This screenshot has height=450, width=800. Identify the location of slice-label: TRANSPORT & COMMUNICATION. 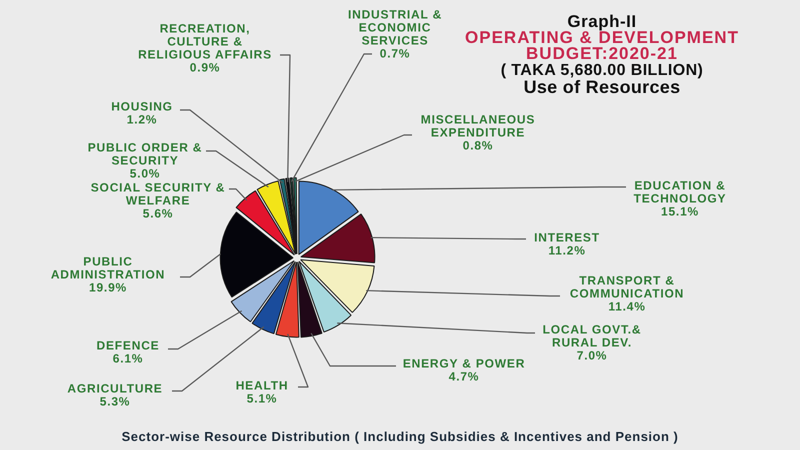
(627, 286).